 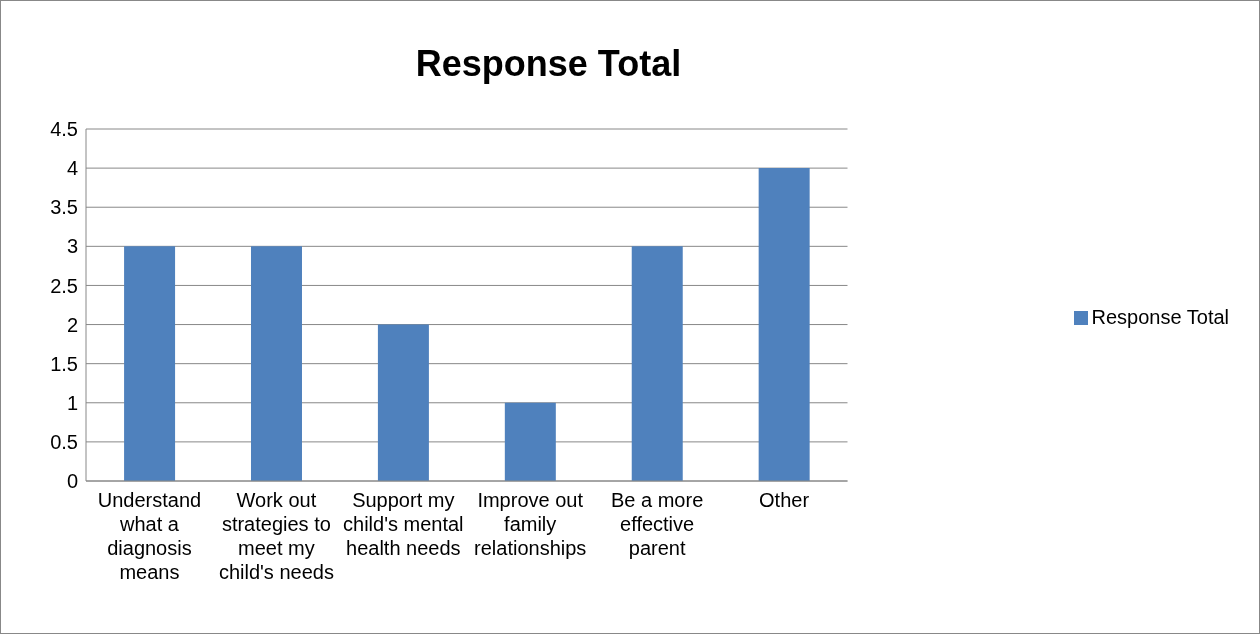 I want to click on y-tick-label: 0, so click(x=72, y=481).